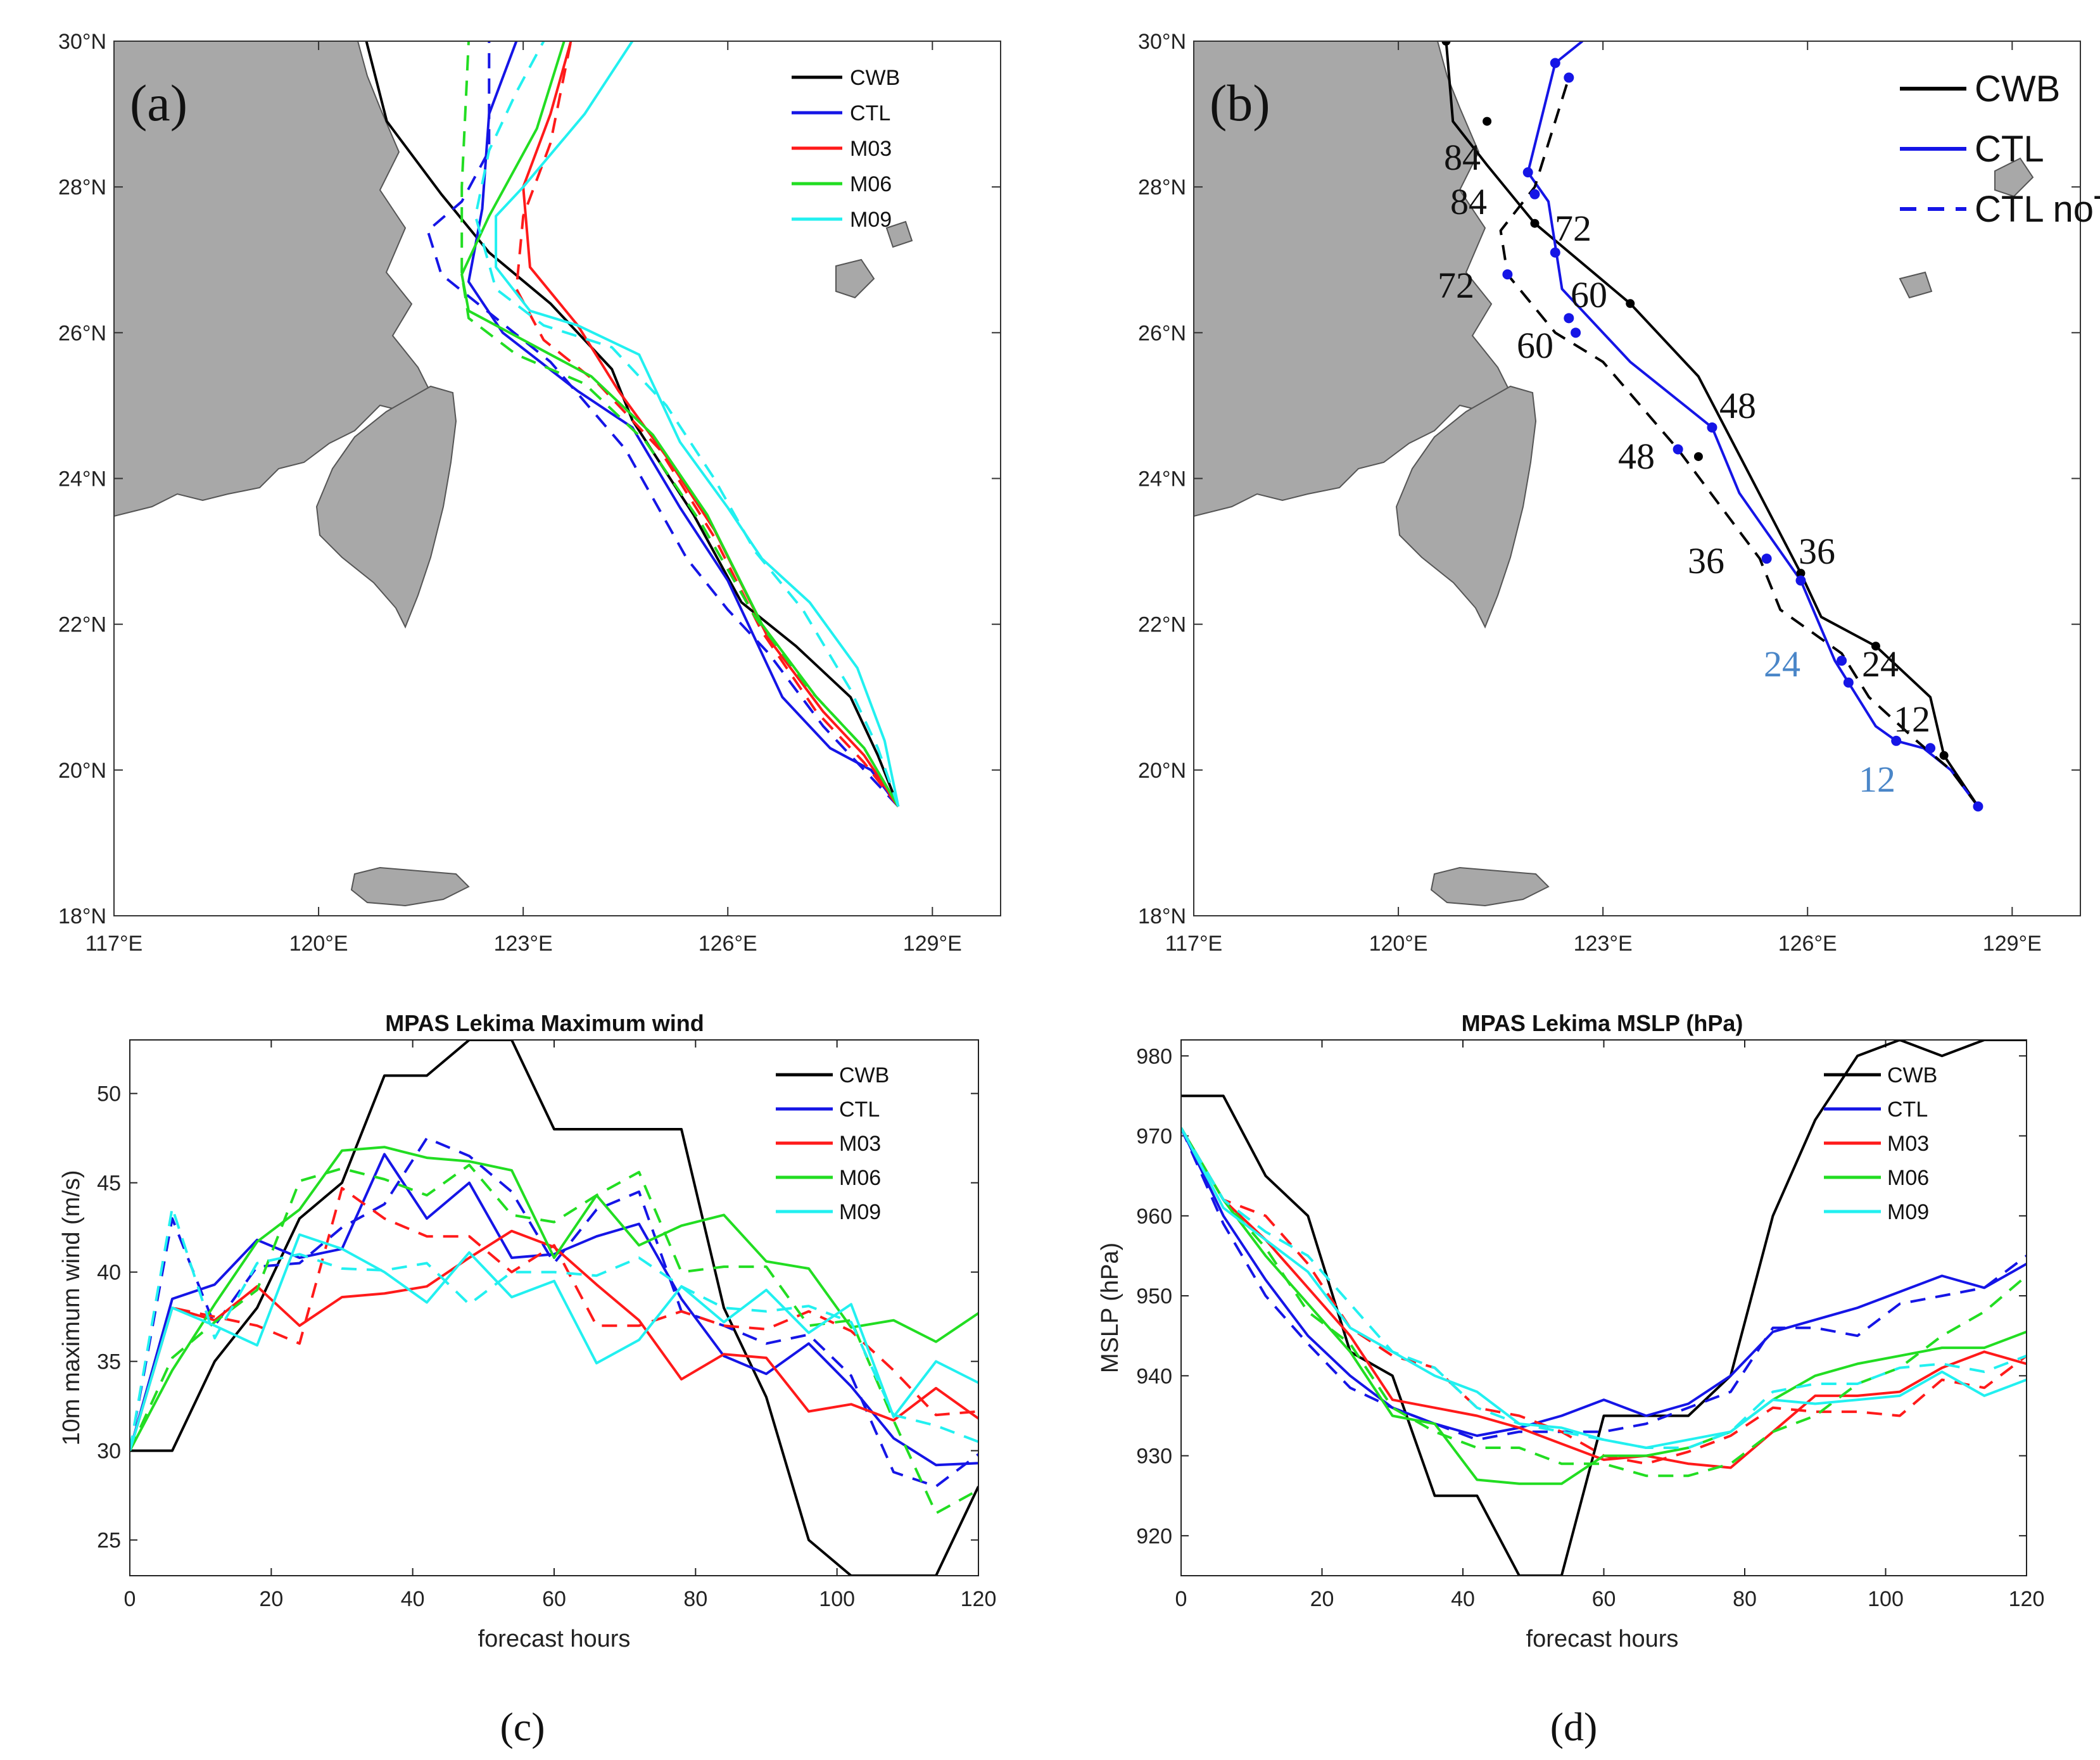  I want to click on legend-d: CWB CTL M03 M06 M09, so click(1880, 1143).